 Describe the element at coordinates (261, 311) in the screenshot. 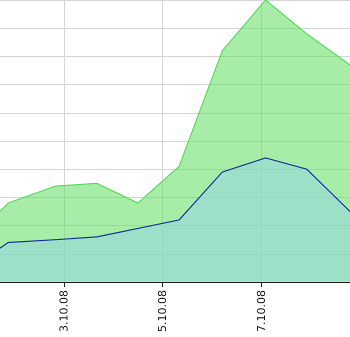

I see `x-tick-label: 7.10.08` at that location.